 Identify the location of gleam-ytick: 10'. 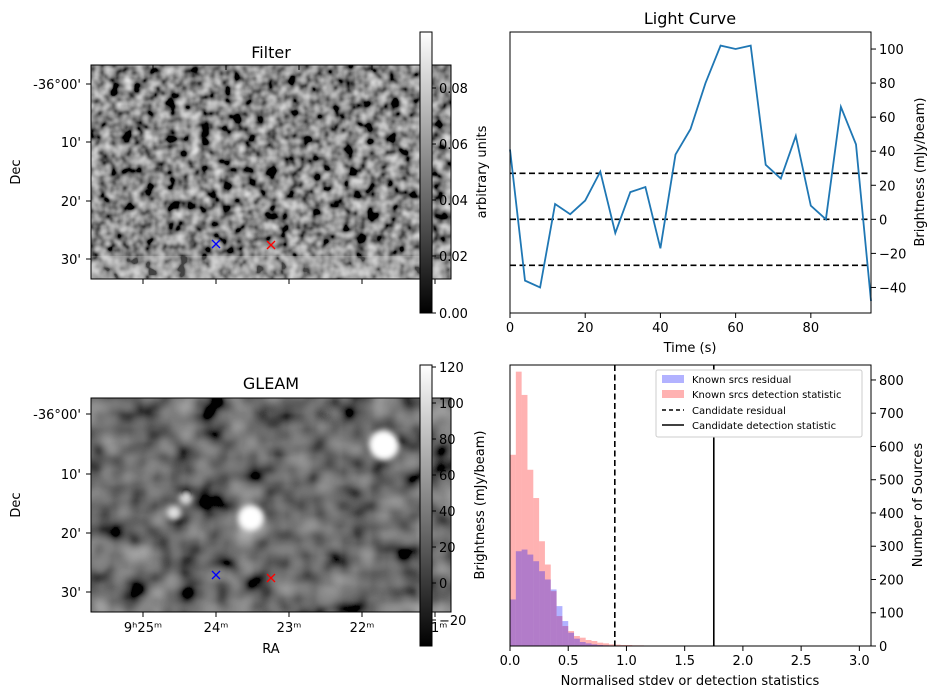
(71, 475).